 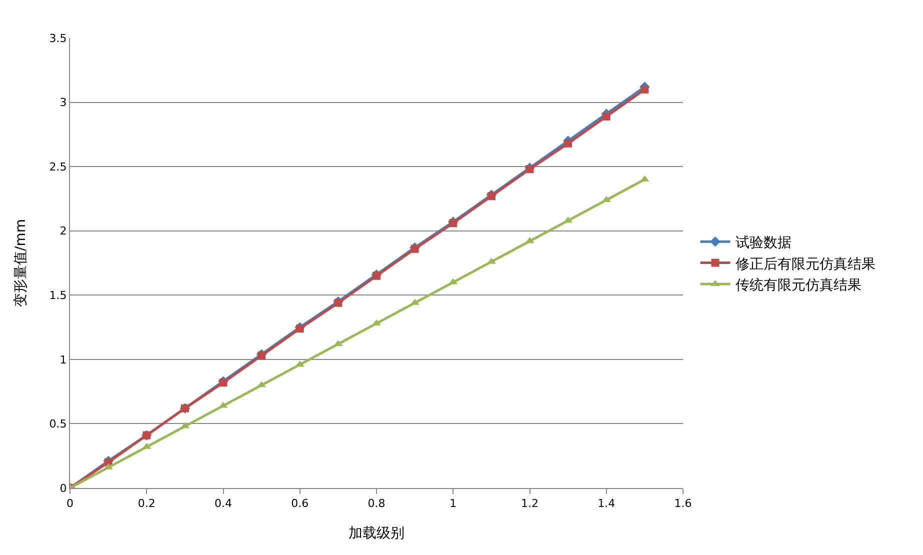 I want to click on y-axis-title: 变形量值/mm, so click(x=20, y=263).